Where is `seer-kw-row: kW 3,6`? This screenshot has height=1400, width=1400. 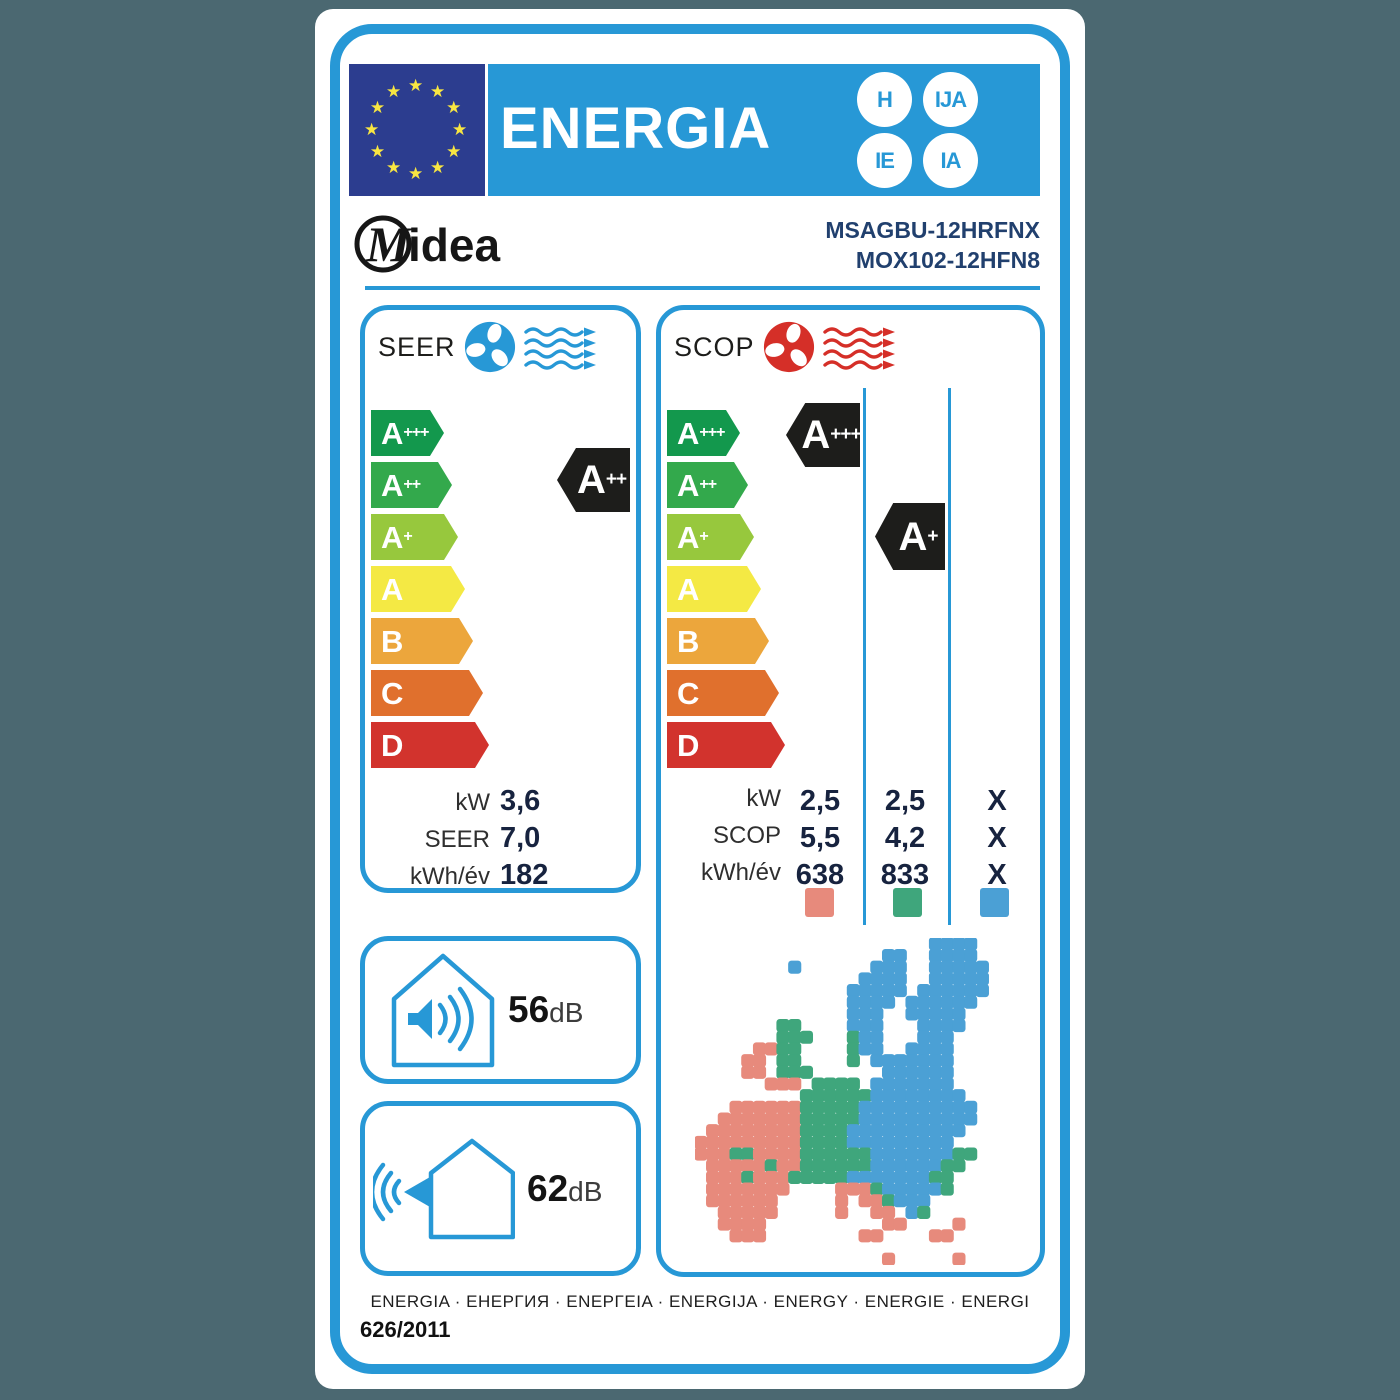 seer-kw-row: kW 3,6 is located at coordinates (500, 801).